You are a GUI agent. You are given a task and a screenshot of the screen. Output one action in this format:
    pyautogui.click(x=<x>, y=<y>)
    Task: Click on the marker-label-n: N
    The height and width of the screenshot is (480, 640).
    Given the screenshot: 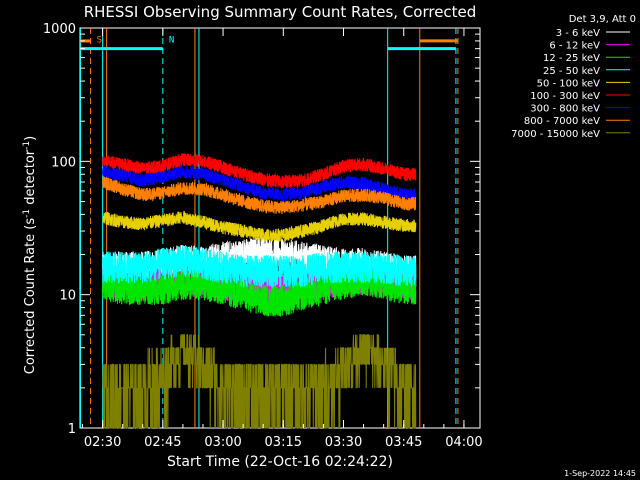 What is the action you would take?
    pyautogui.click(x=171, y=41)
    